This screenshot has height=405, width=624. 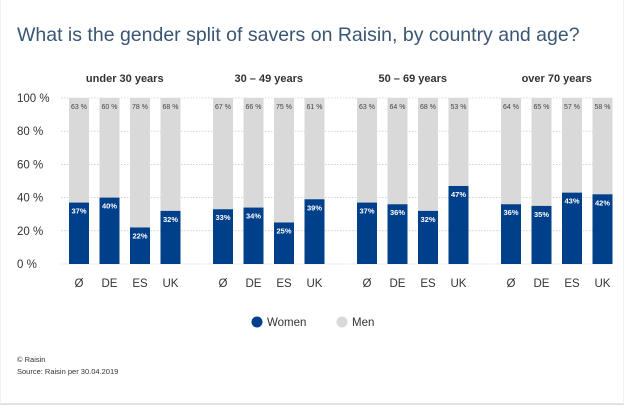 What do you see at coordinates (602, 202) in the screenshot?
I see `women-value-label: 42%` at bounding box center [602, 202].